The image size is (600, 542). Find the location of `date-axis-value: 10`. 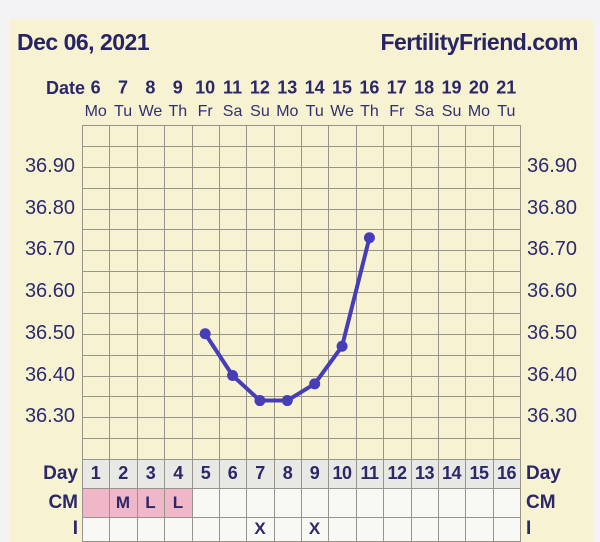

date-axis-value: 10 is located at coordinates (205, 87).